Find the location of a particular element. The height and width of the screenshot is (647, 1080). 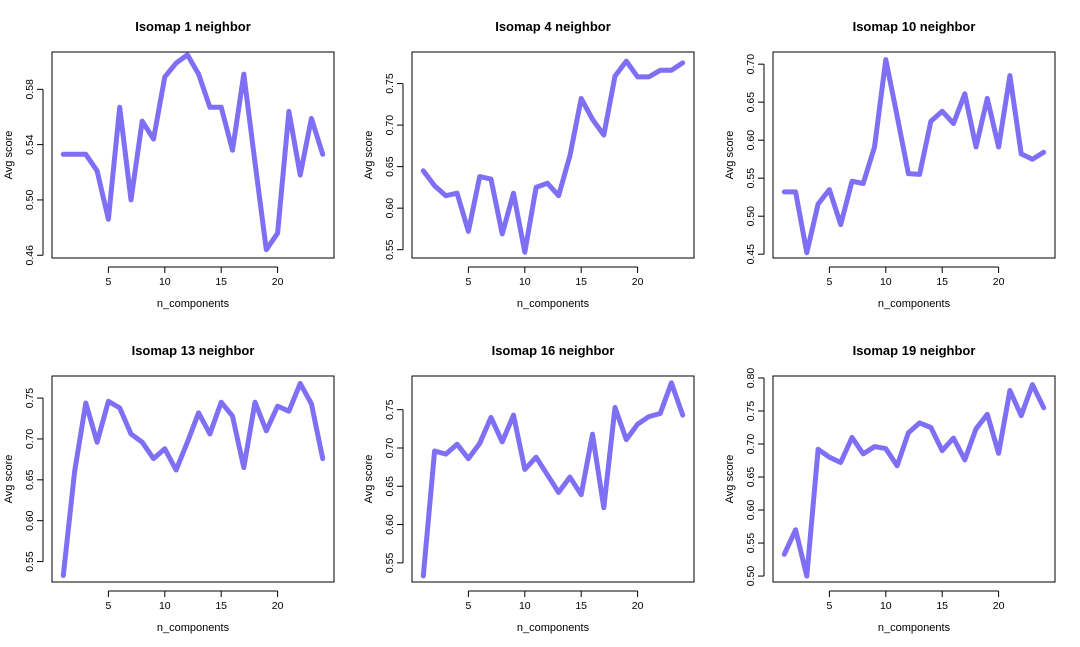

y-tick-label: 0.46 is located at coordinates (30, 255).